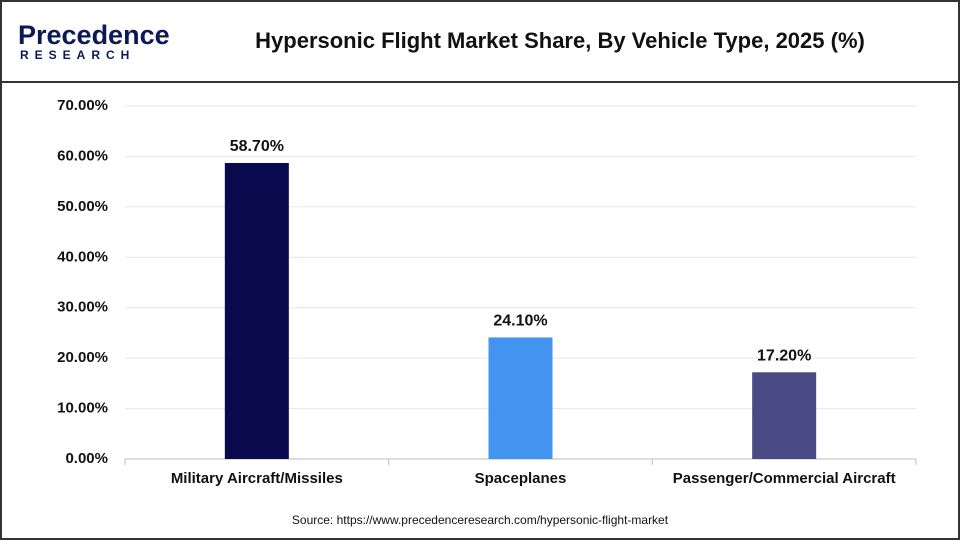  I want to click on x-tick-label: Spaceplanes, so click(521, 478).